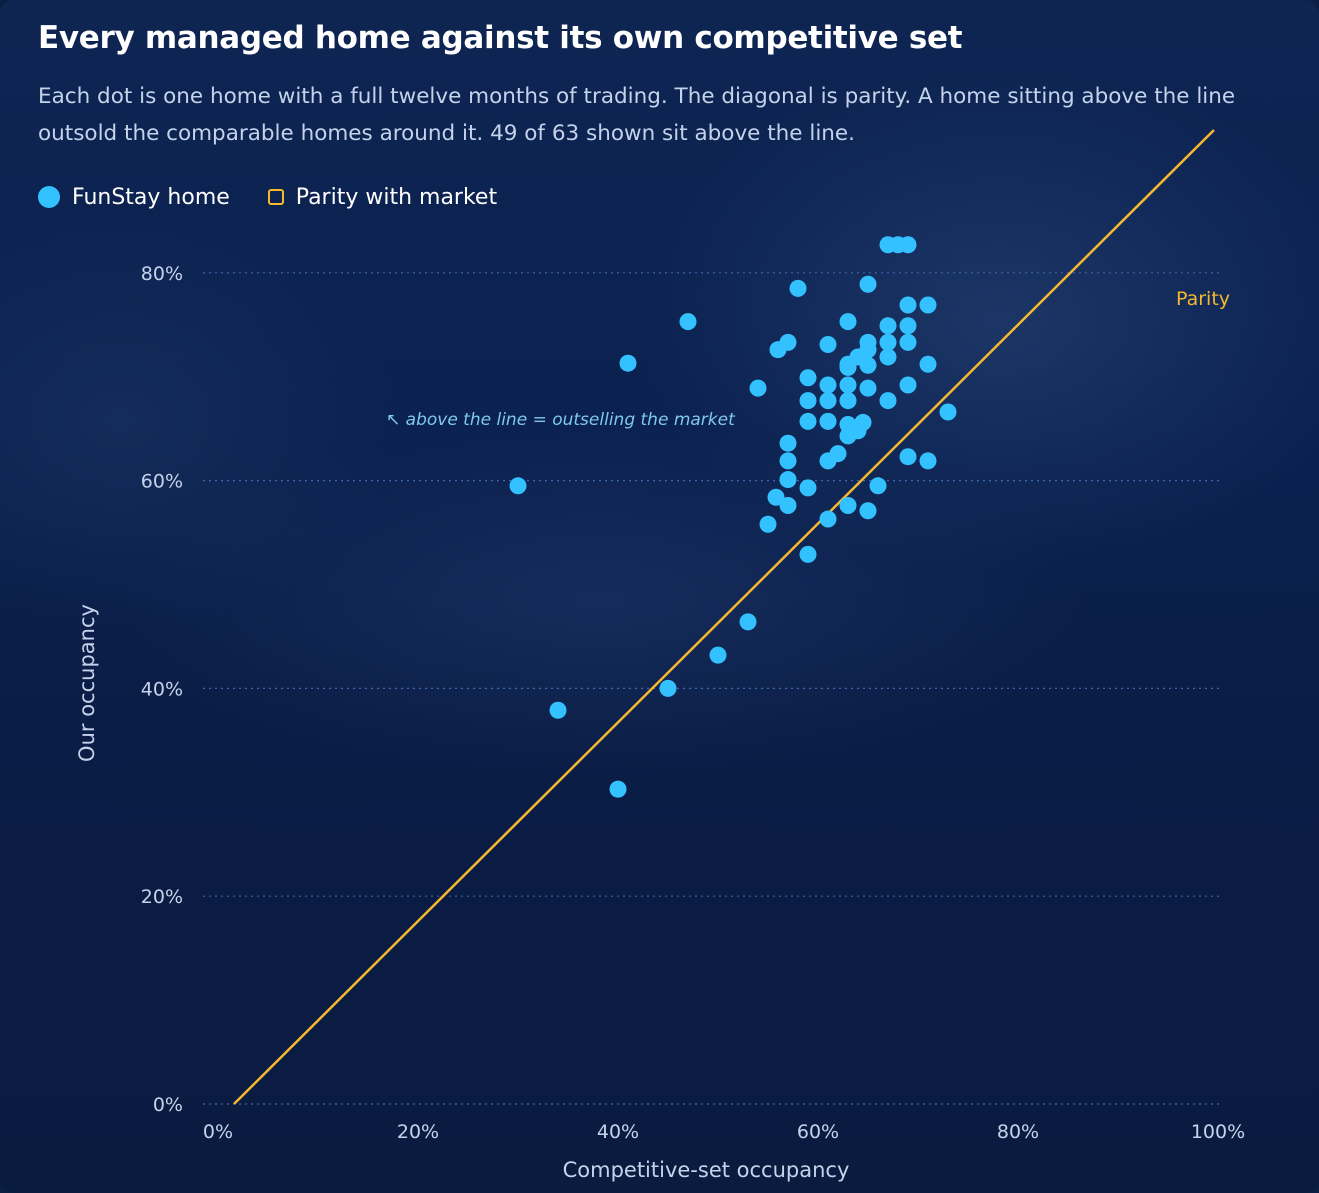 This screenshot has width=1319, height=1193. What do you see at coordinates (818, 1132) in the screenshot?
I see `x-tick-label: 60%` at bounding box center [818, 1132].